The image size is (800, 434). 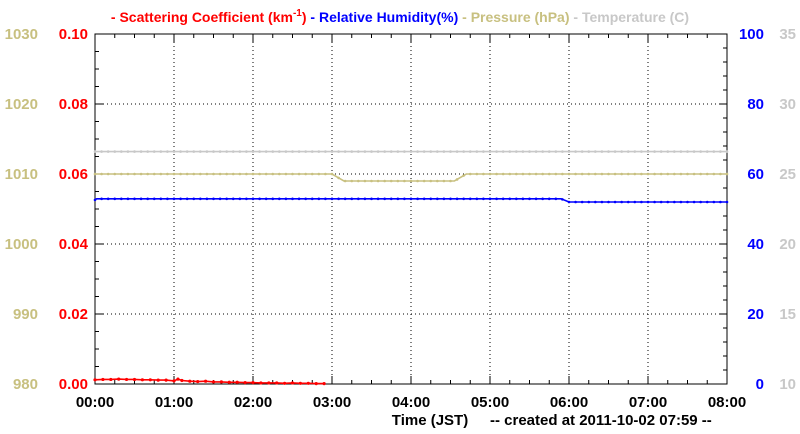 What do you see at coordinates (73, 174) in the screenshot?
I see `scattering-tick-label: 0.06` at bounding box center [73, 174].